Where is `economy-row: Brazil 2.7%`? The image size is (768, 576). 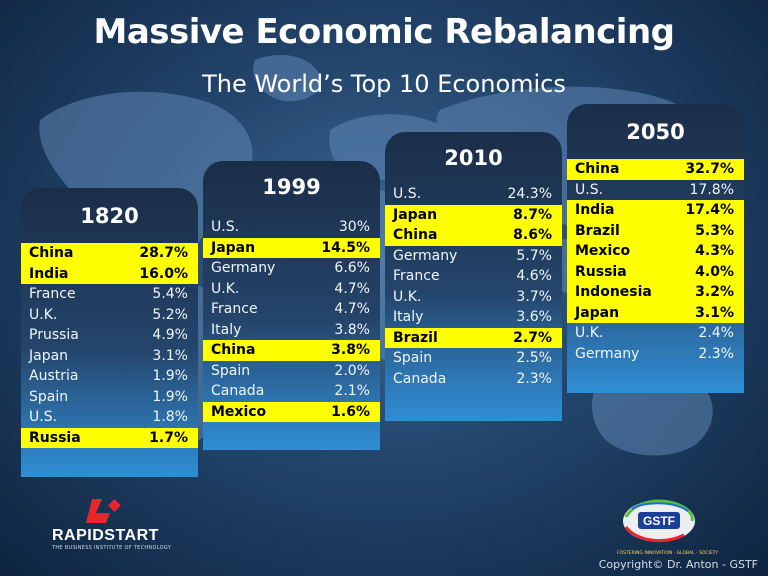
economy-row: Brazil 2.7% is located at coordinates (473, 337).